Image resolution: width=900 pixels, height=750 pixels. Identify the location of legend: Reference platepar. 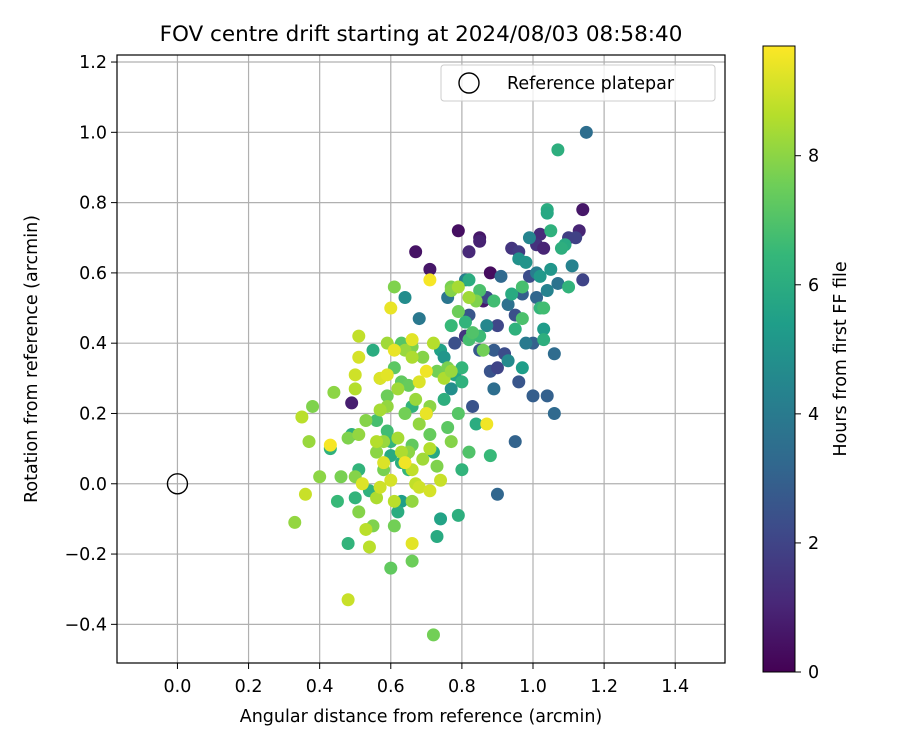
(578, 83).